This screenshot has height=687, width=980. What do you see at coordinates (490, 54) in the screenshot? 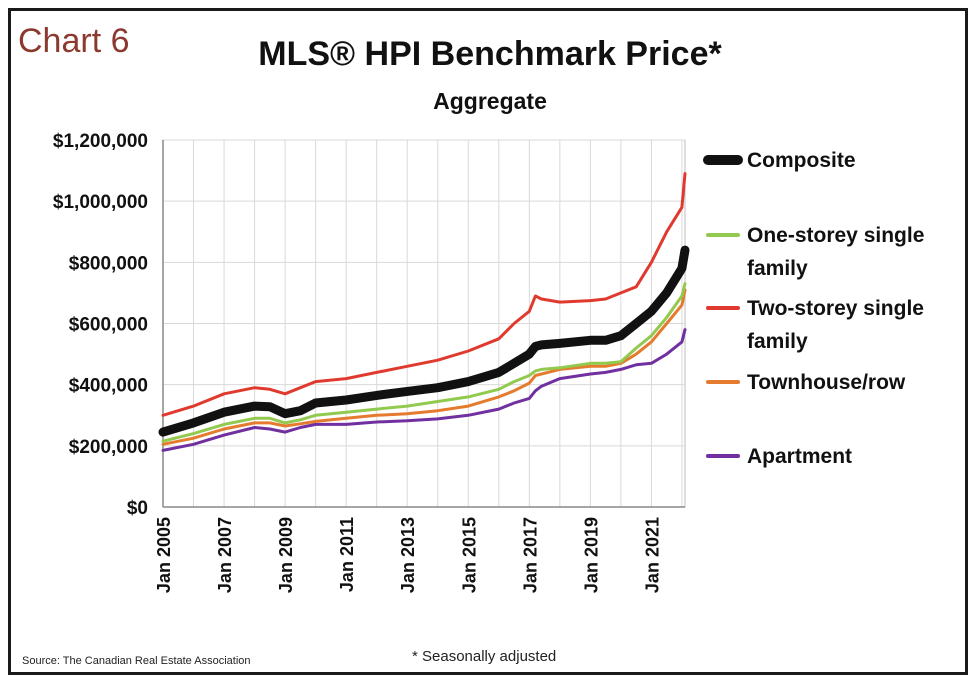
I see `chart-title: MLS® HPI Benchmark Price*` at bounding box center [490, 54].